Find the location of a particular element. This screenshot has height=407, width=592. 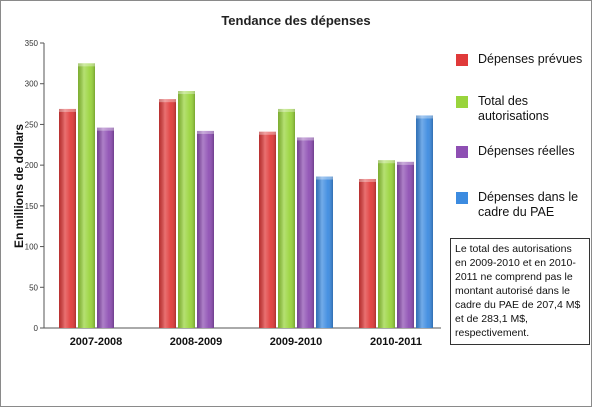

y-tick-label: 0 is located at coordinates (36, 328).